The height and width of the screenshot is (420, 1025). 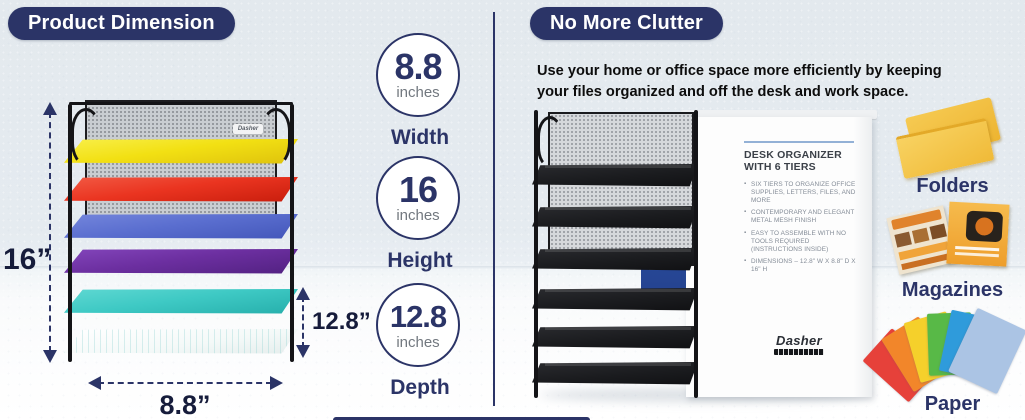 I want to click on metric-label: Height, so click(x=420, y=260).